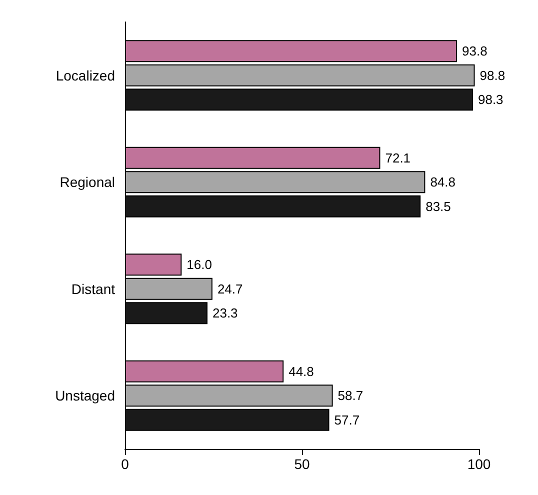  Describe the element at coordinates (347, 420) in the screenshot. I see `data-label: 57.7` at that location.